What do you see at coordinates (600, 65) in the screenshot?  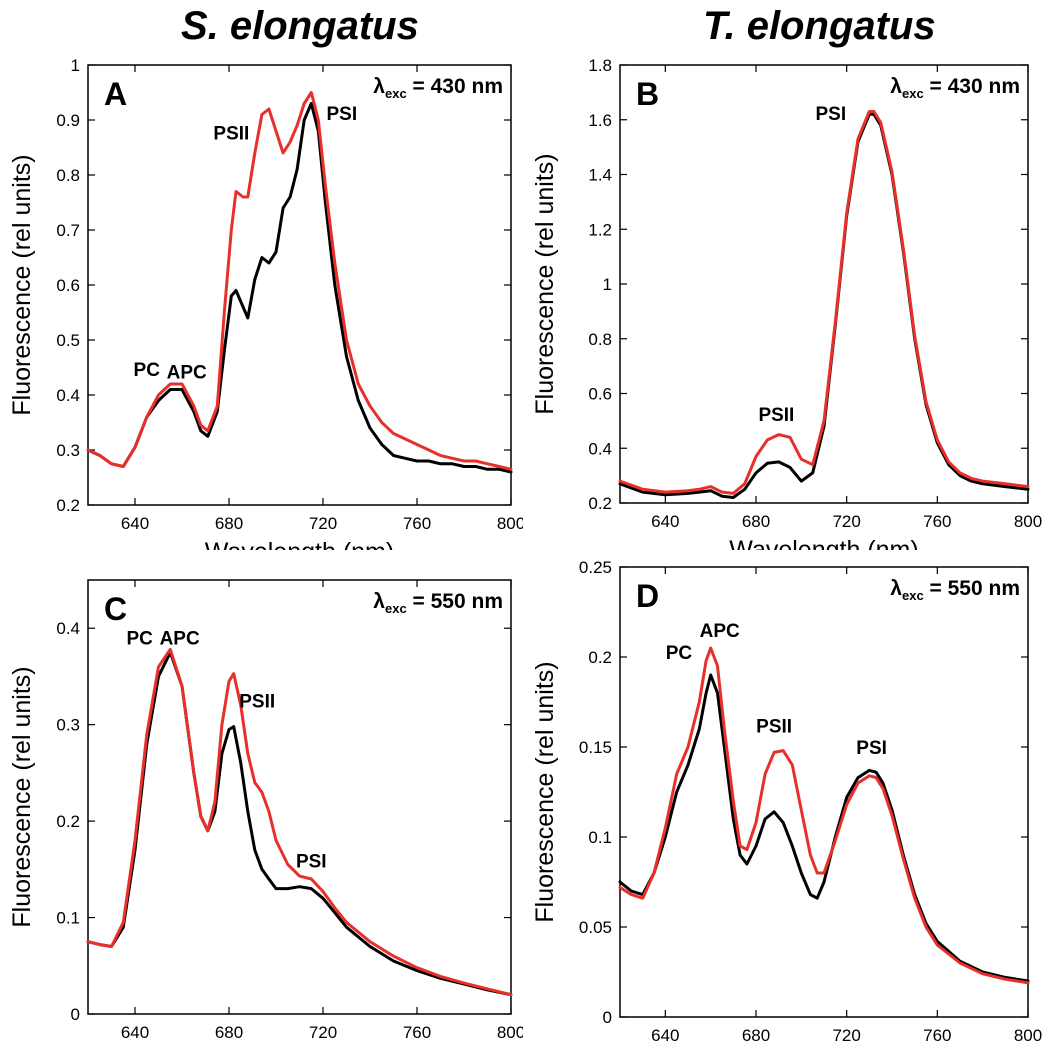 I see `y-tick-label: 1.8` at bounding box center [600, 65].